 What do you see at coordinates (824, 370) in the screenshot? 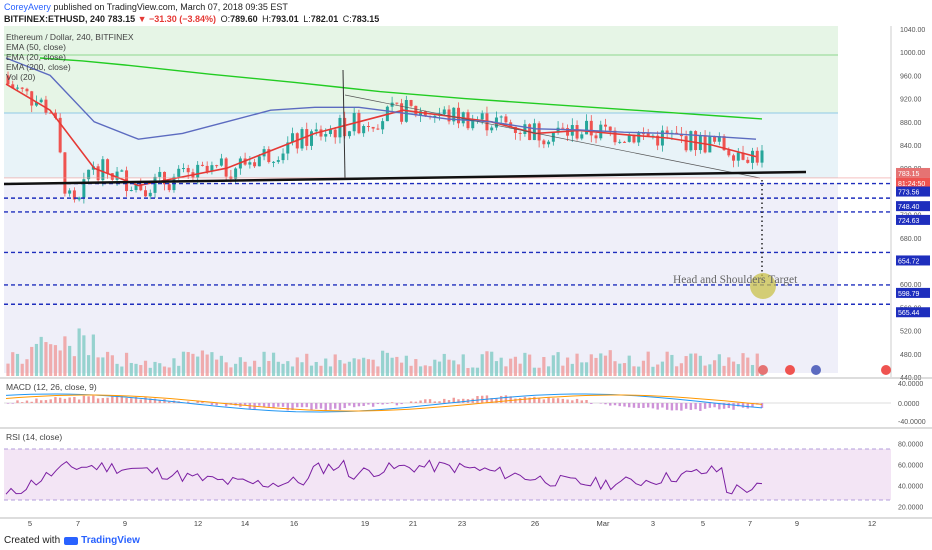
I see `event-icons` at bounding box center [824, 370].